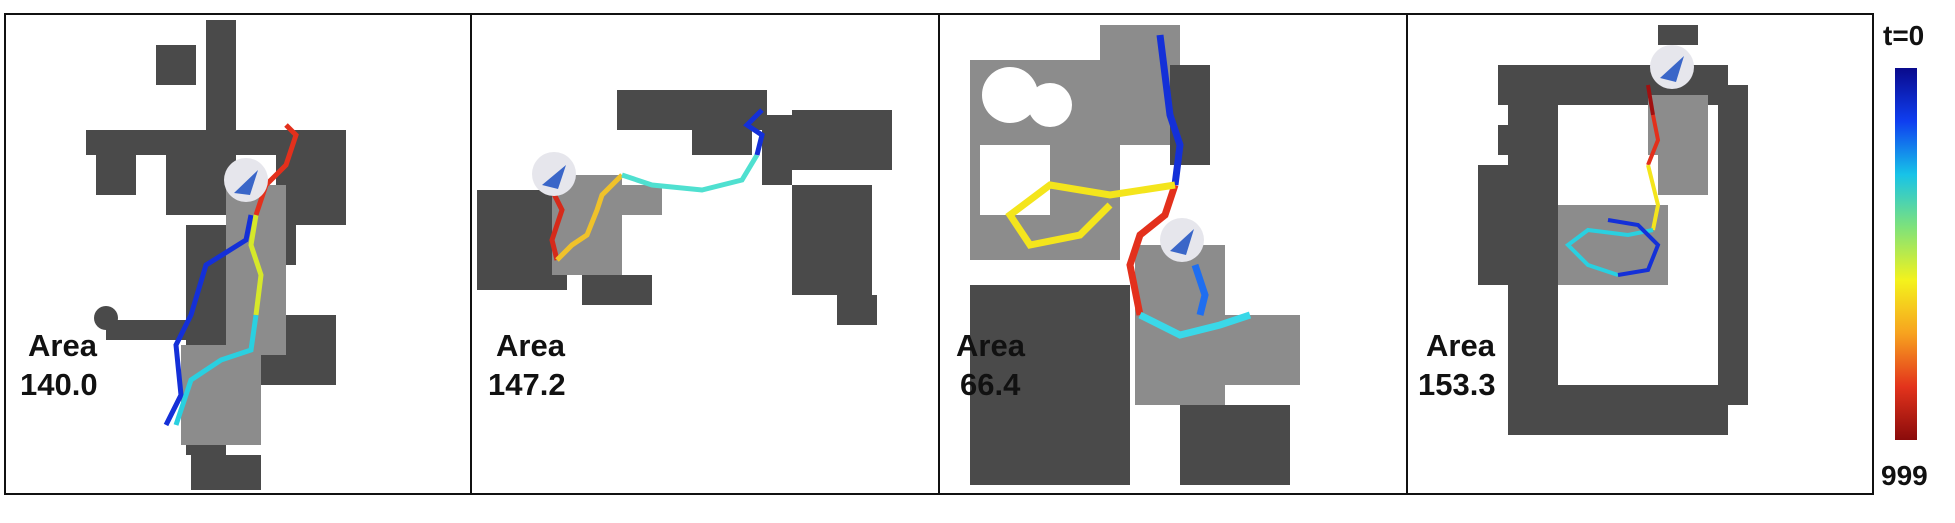 The image size is (1955, 523). Describe the element at coordinates (1906, 254) in the screenshot. I see `time-colorbar` at that location.